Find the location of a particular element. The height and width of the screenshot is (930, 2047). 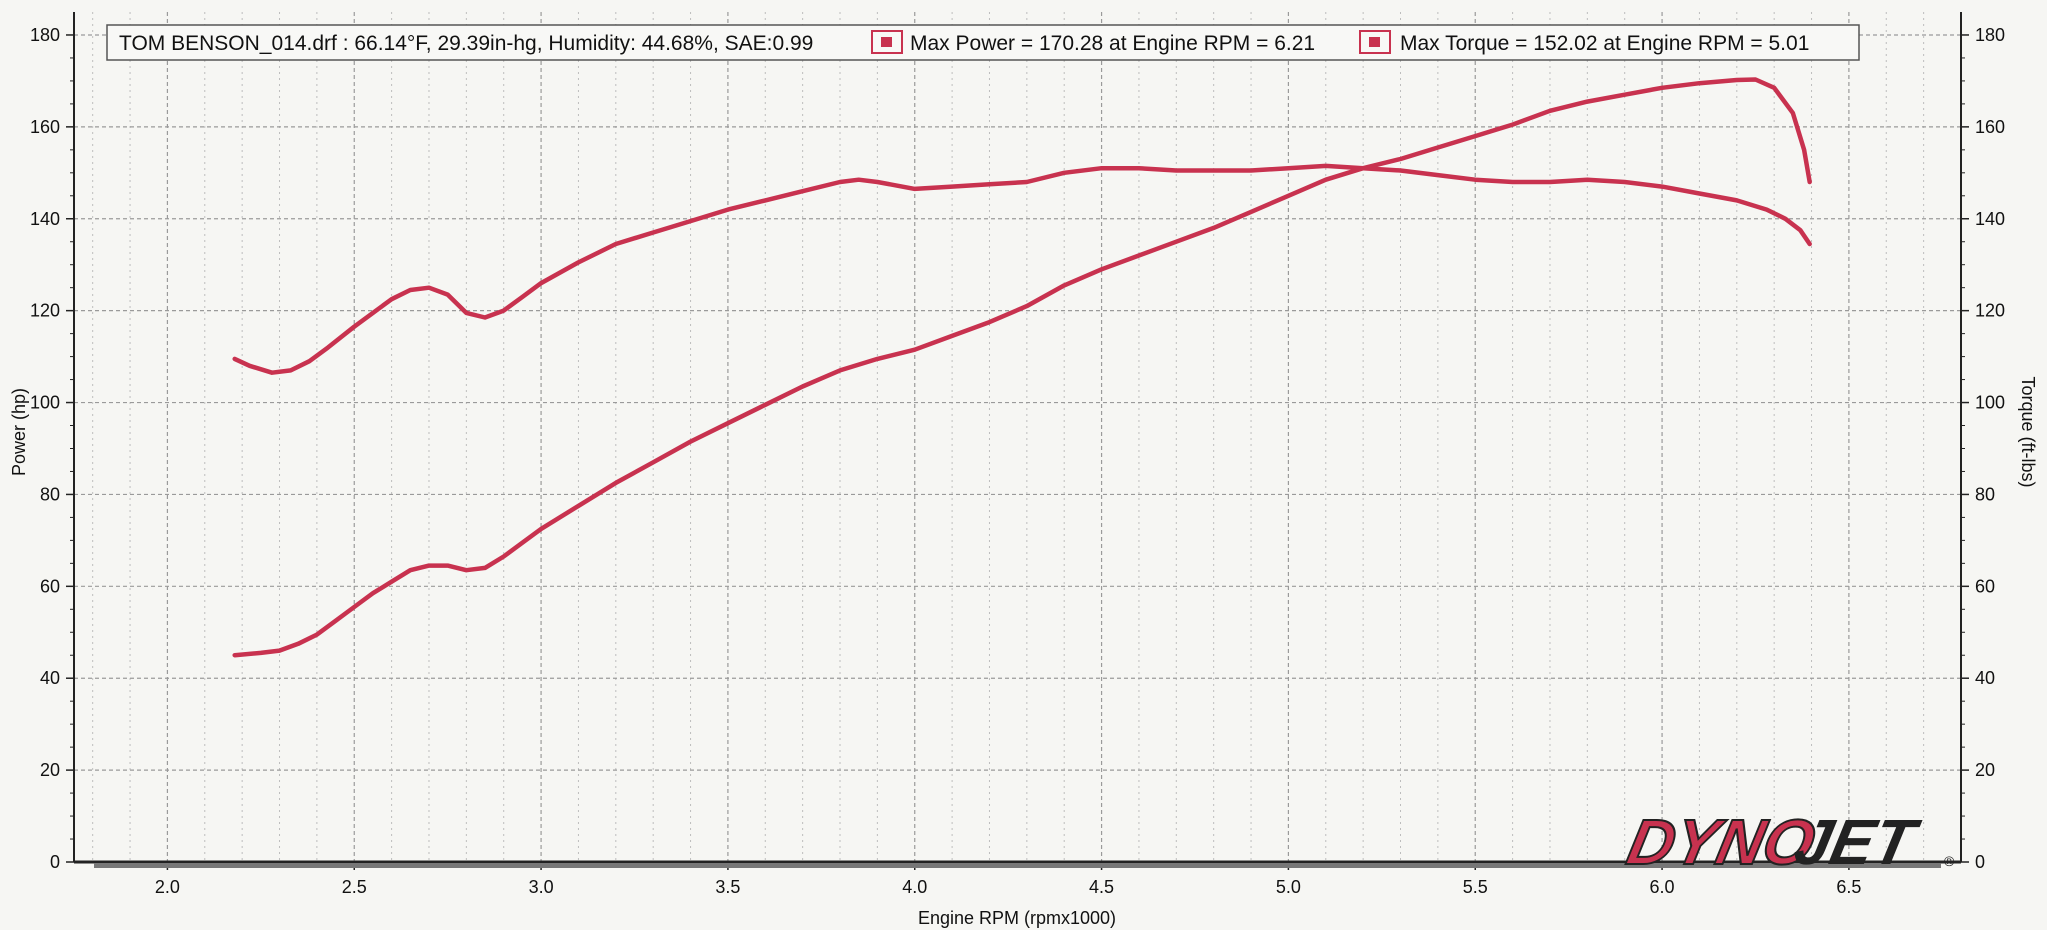

y-tick-label: 80 is located at coordinates (50, 494).